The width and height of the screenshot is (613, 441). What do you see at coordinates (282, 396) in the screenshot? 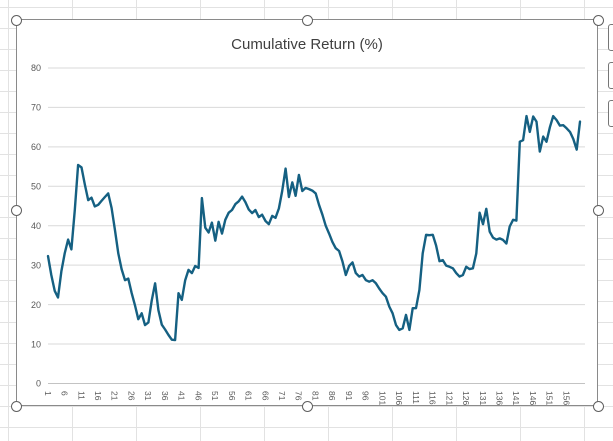
I see `svg-text: 71` at bounding box center [282, 396].